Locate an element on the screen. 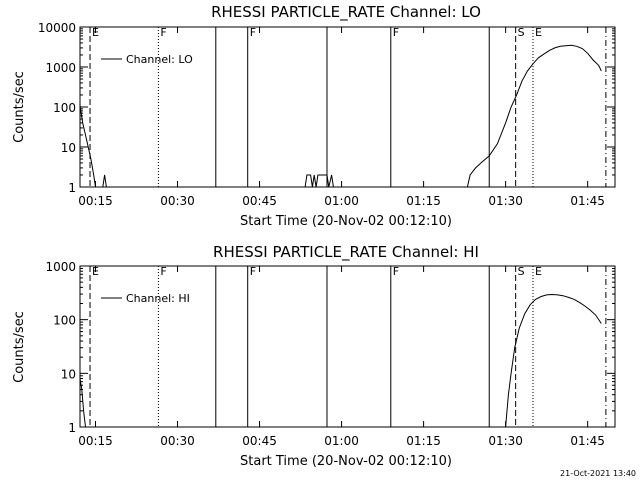 Image resolution: width=640 pixels, height=480 pixels. x-axis-label-hi: Start Time (20-Nov-02 00:12:10) is located at coordinates (346, 461).